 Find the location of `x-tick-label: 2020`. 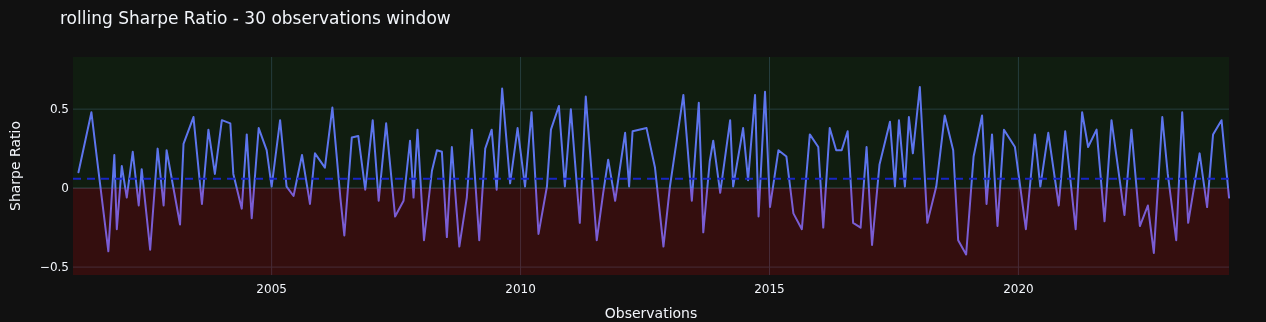

x-tick-label: 2020 is located at coordinates (1018, 289).